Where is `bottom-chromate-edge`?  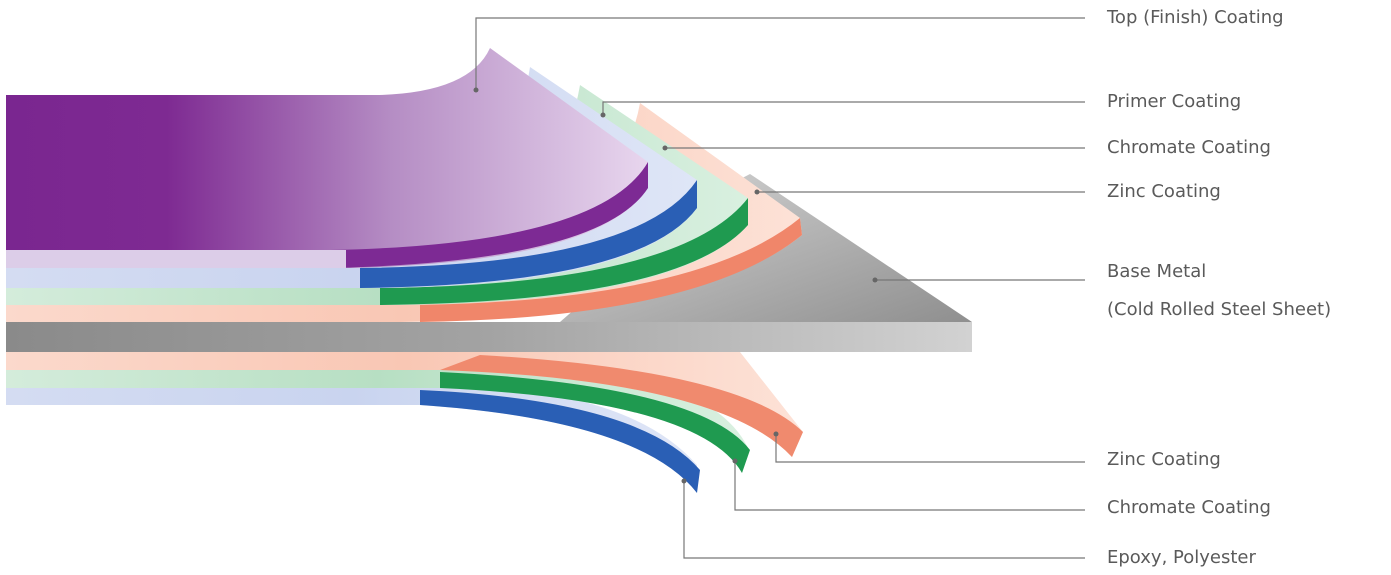
bottom-chromate-edge is located at coordinates (595, 422).